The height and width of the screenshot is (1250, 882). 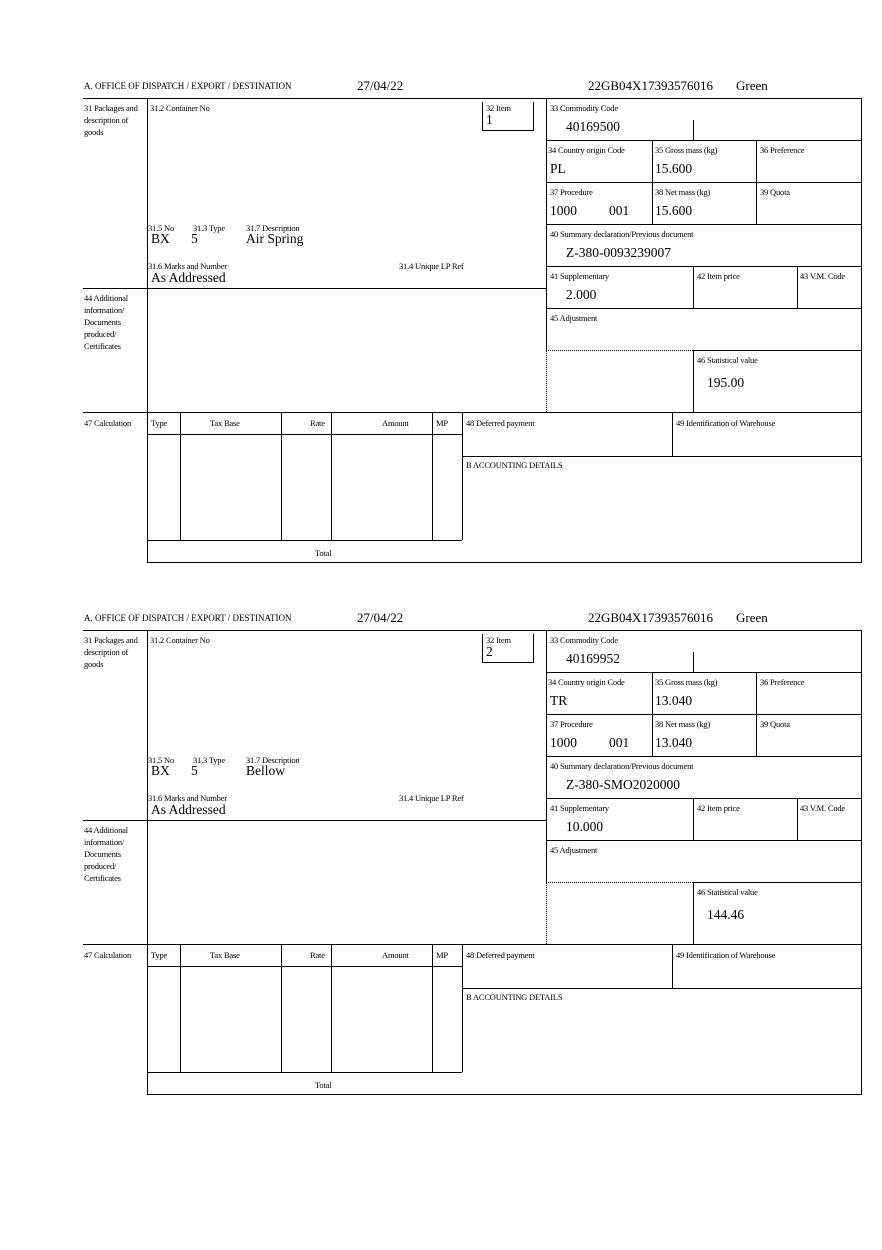 I want to click on item-price-label: 42 Item price, so click(x=718, y=808).